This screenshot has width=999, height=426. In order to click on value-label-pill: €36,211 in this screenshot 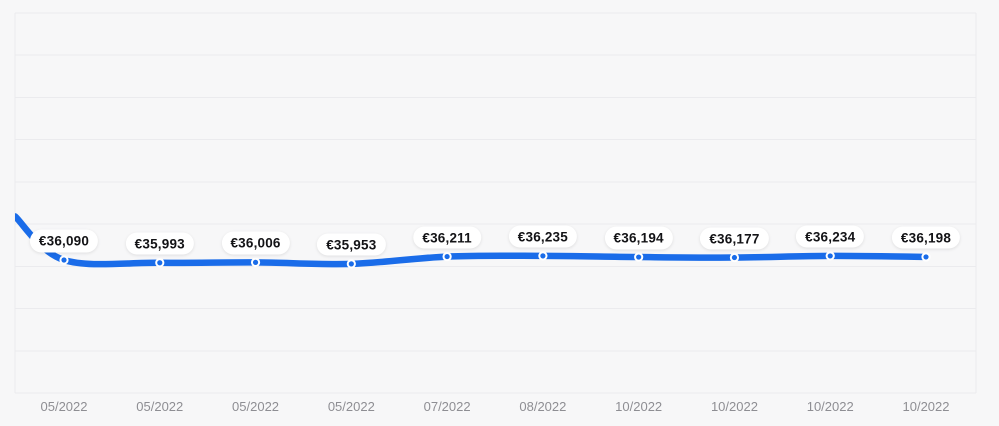, I will do `click(447, 237)`.